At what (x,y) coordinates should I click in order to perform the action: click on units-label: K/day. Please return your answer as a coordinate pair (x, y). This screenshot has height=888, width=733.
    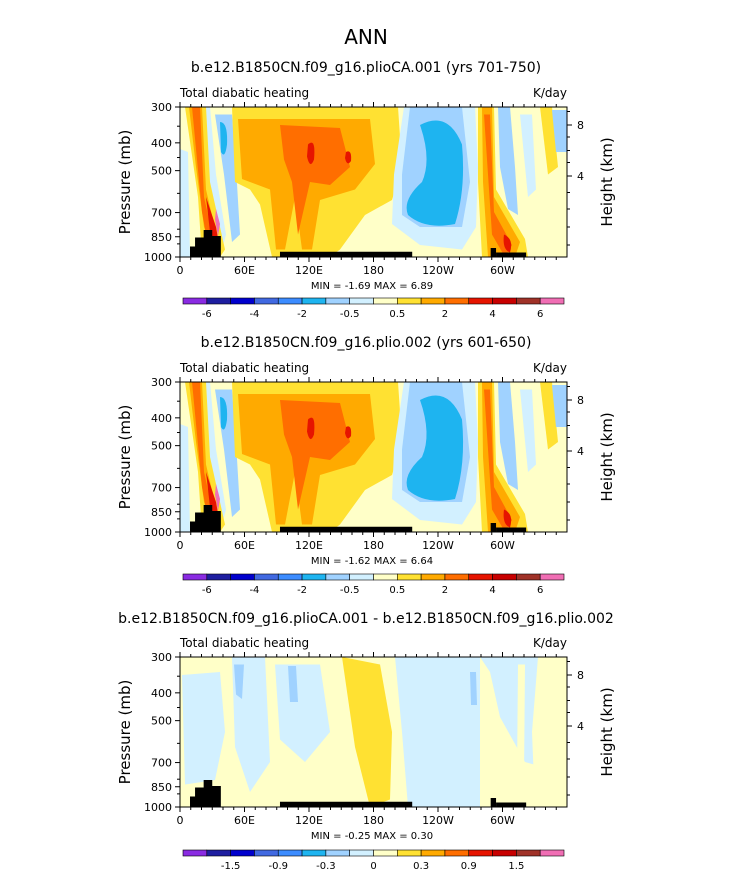
    Looking at the image, I should click on (550, 643).